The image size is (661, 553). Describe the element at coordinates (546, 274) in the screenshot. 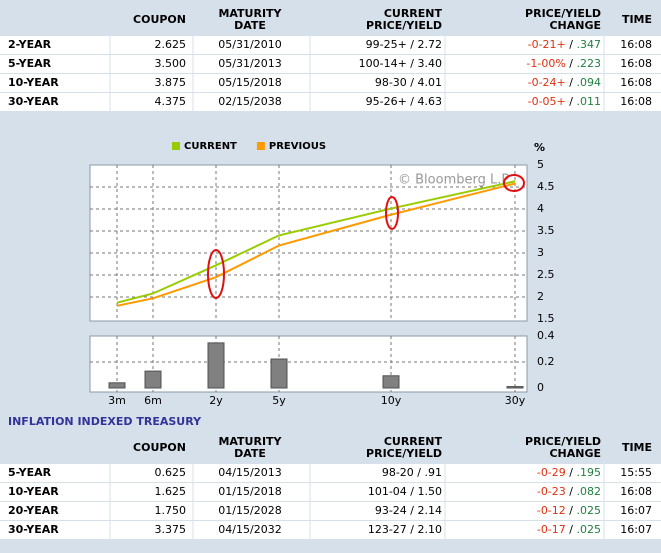

I see `y-tick-label: 2.5` at that location.